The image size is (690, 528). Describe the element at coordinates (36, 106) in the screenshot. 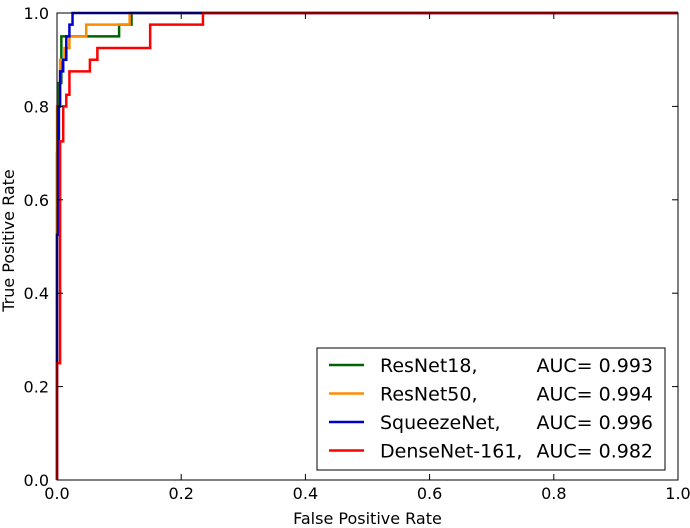

I see `y-tick-label: 0.8` at that location.